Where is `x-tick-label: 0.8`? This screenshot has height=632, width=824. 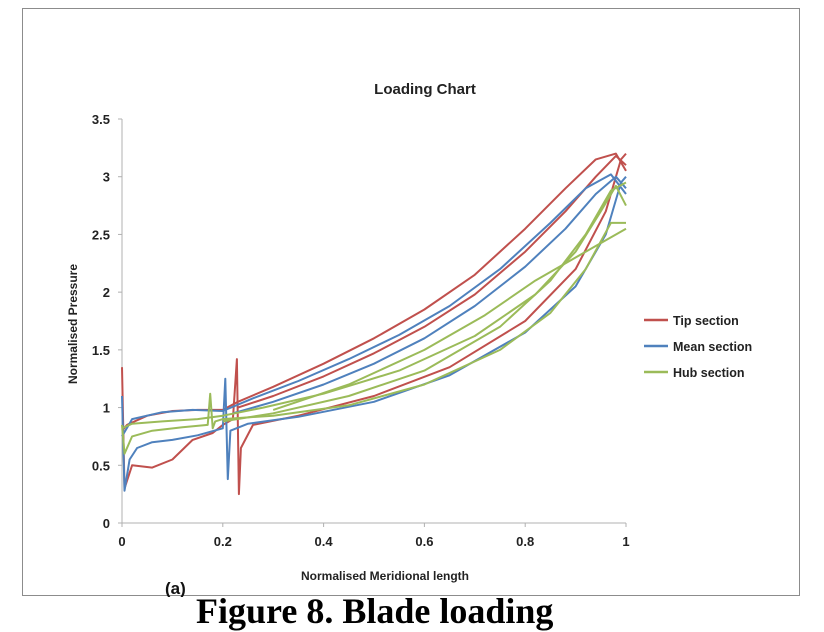
x-tick-label: 0.8 is located at coordinates (525, 541).